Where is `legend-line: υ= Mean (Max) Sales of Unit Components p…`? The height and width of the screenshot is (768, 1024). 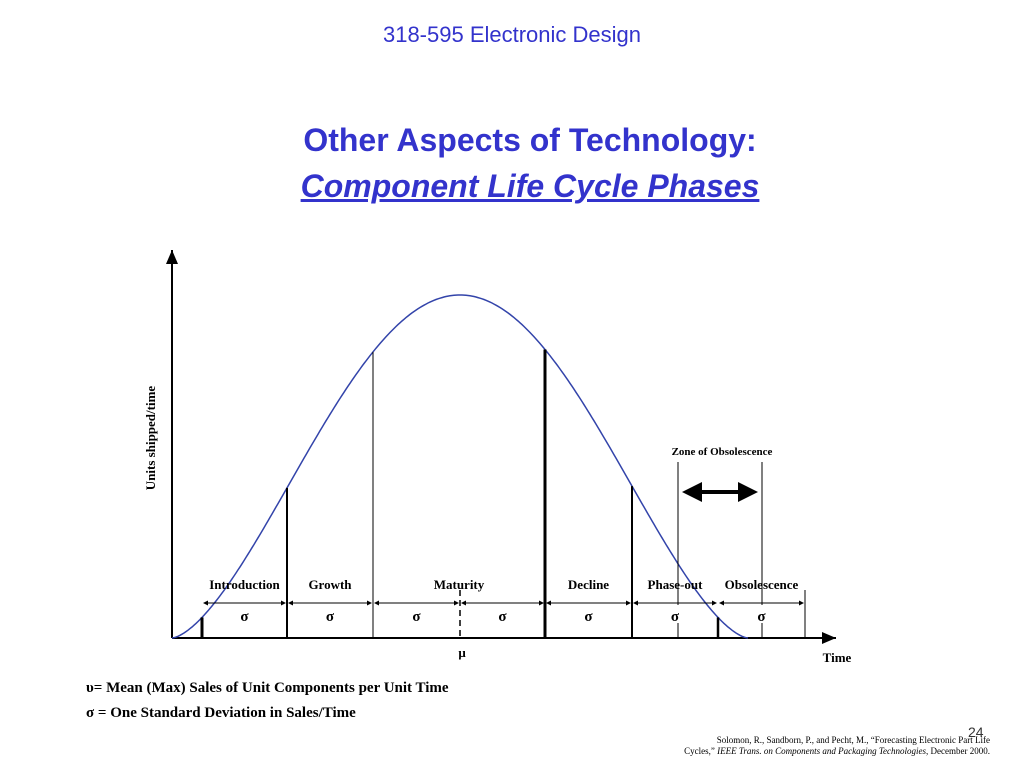 legend-line: υ= Mean (Max) Sales of Unit Components p… is located at coordinates (267, 688).